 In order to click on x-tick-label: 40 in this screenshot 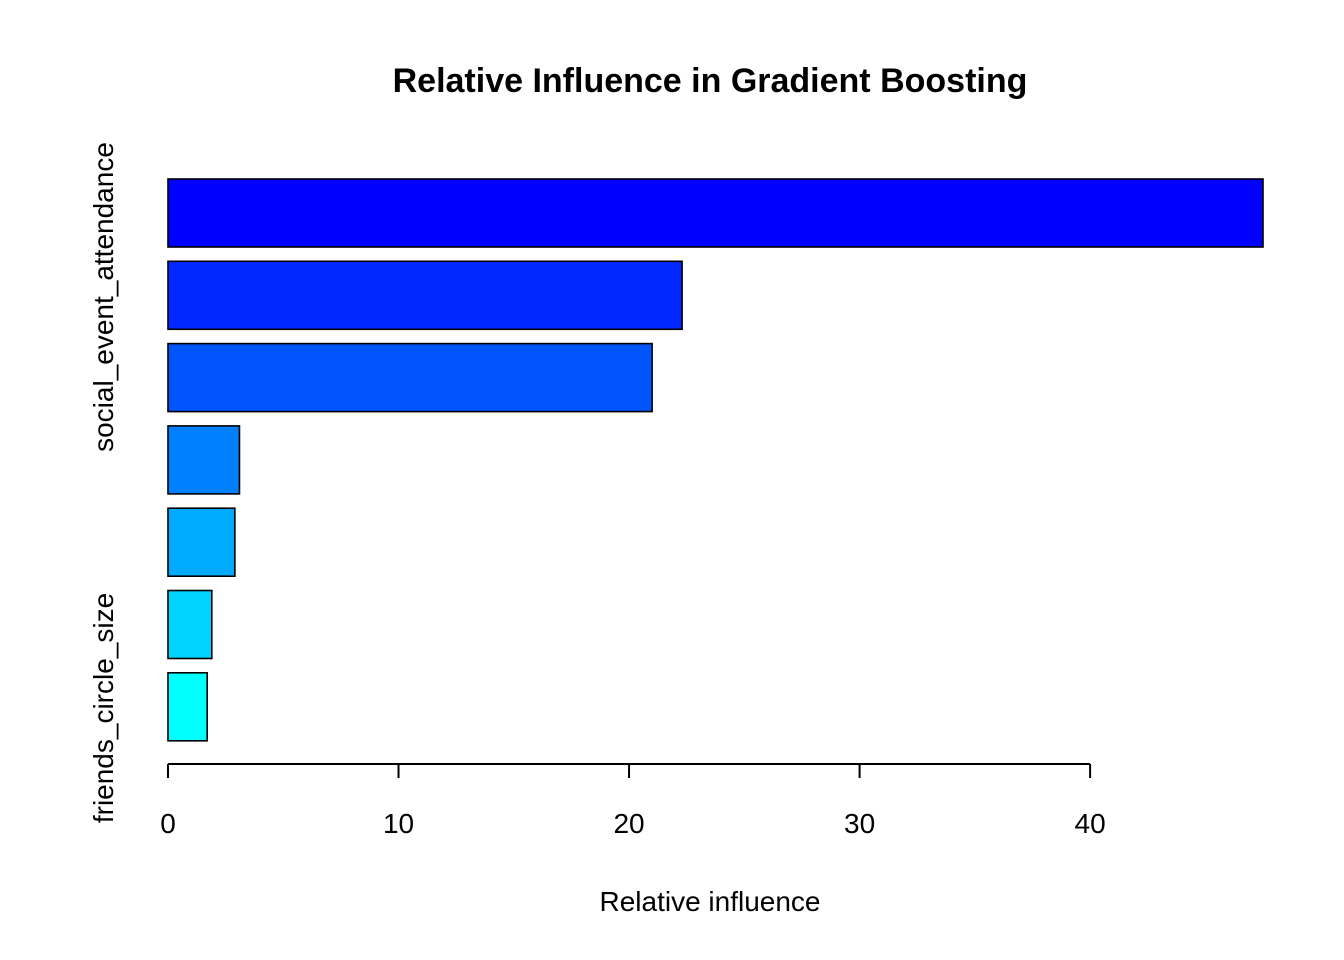, I will do `click(1090, 823)`.